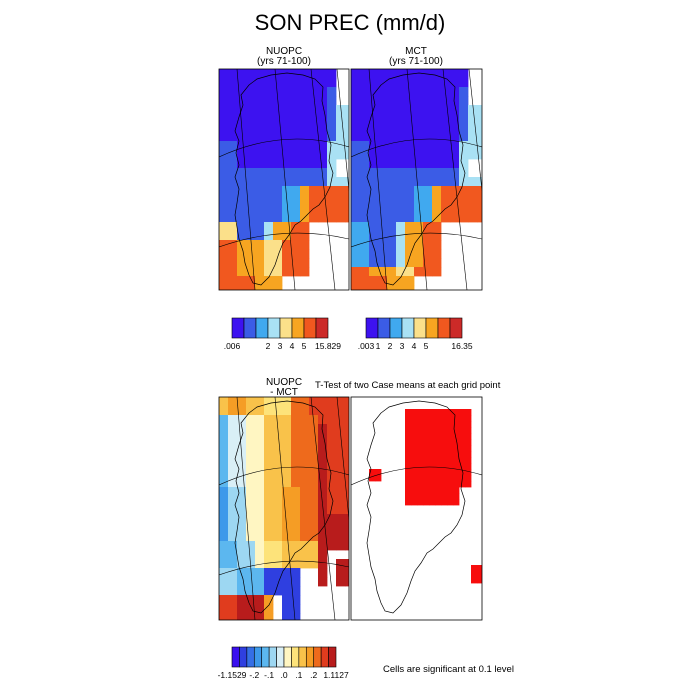 The width and height of the screenshot is (700, 700). Describe the element at coordinates (462, 346) in the screenshot. I see `colorbar-tick-label: 16.35` at that location.